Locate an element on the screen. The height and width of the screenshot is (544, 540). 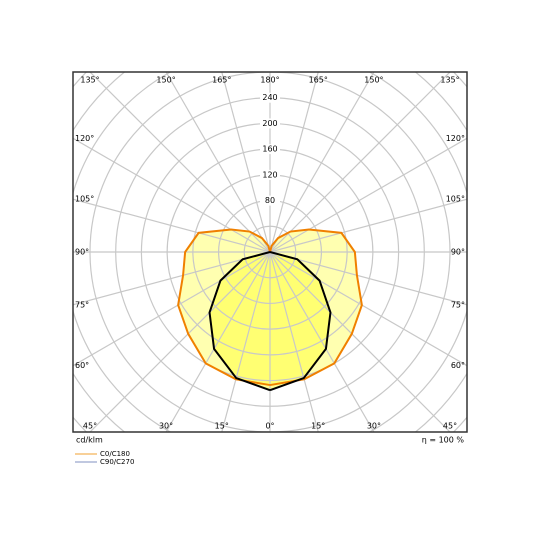
r-tick-label: 160 is located at coordinates (269, 149).